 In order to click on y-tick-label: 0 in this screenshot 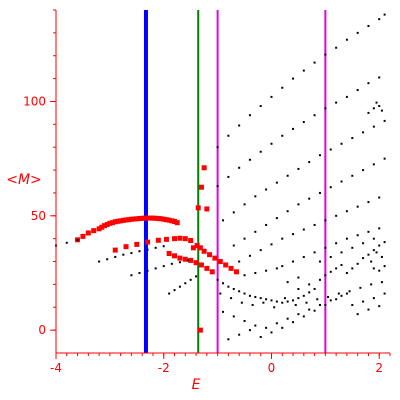, I will do `click(42, 330)`.